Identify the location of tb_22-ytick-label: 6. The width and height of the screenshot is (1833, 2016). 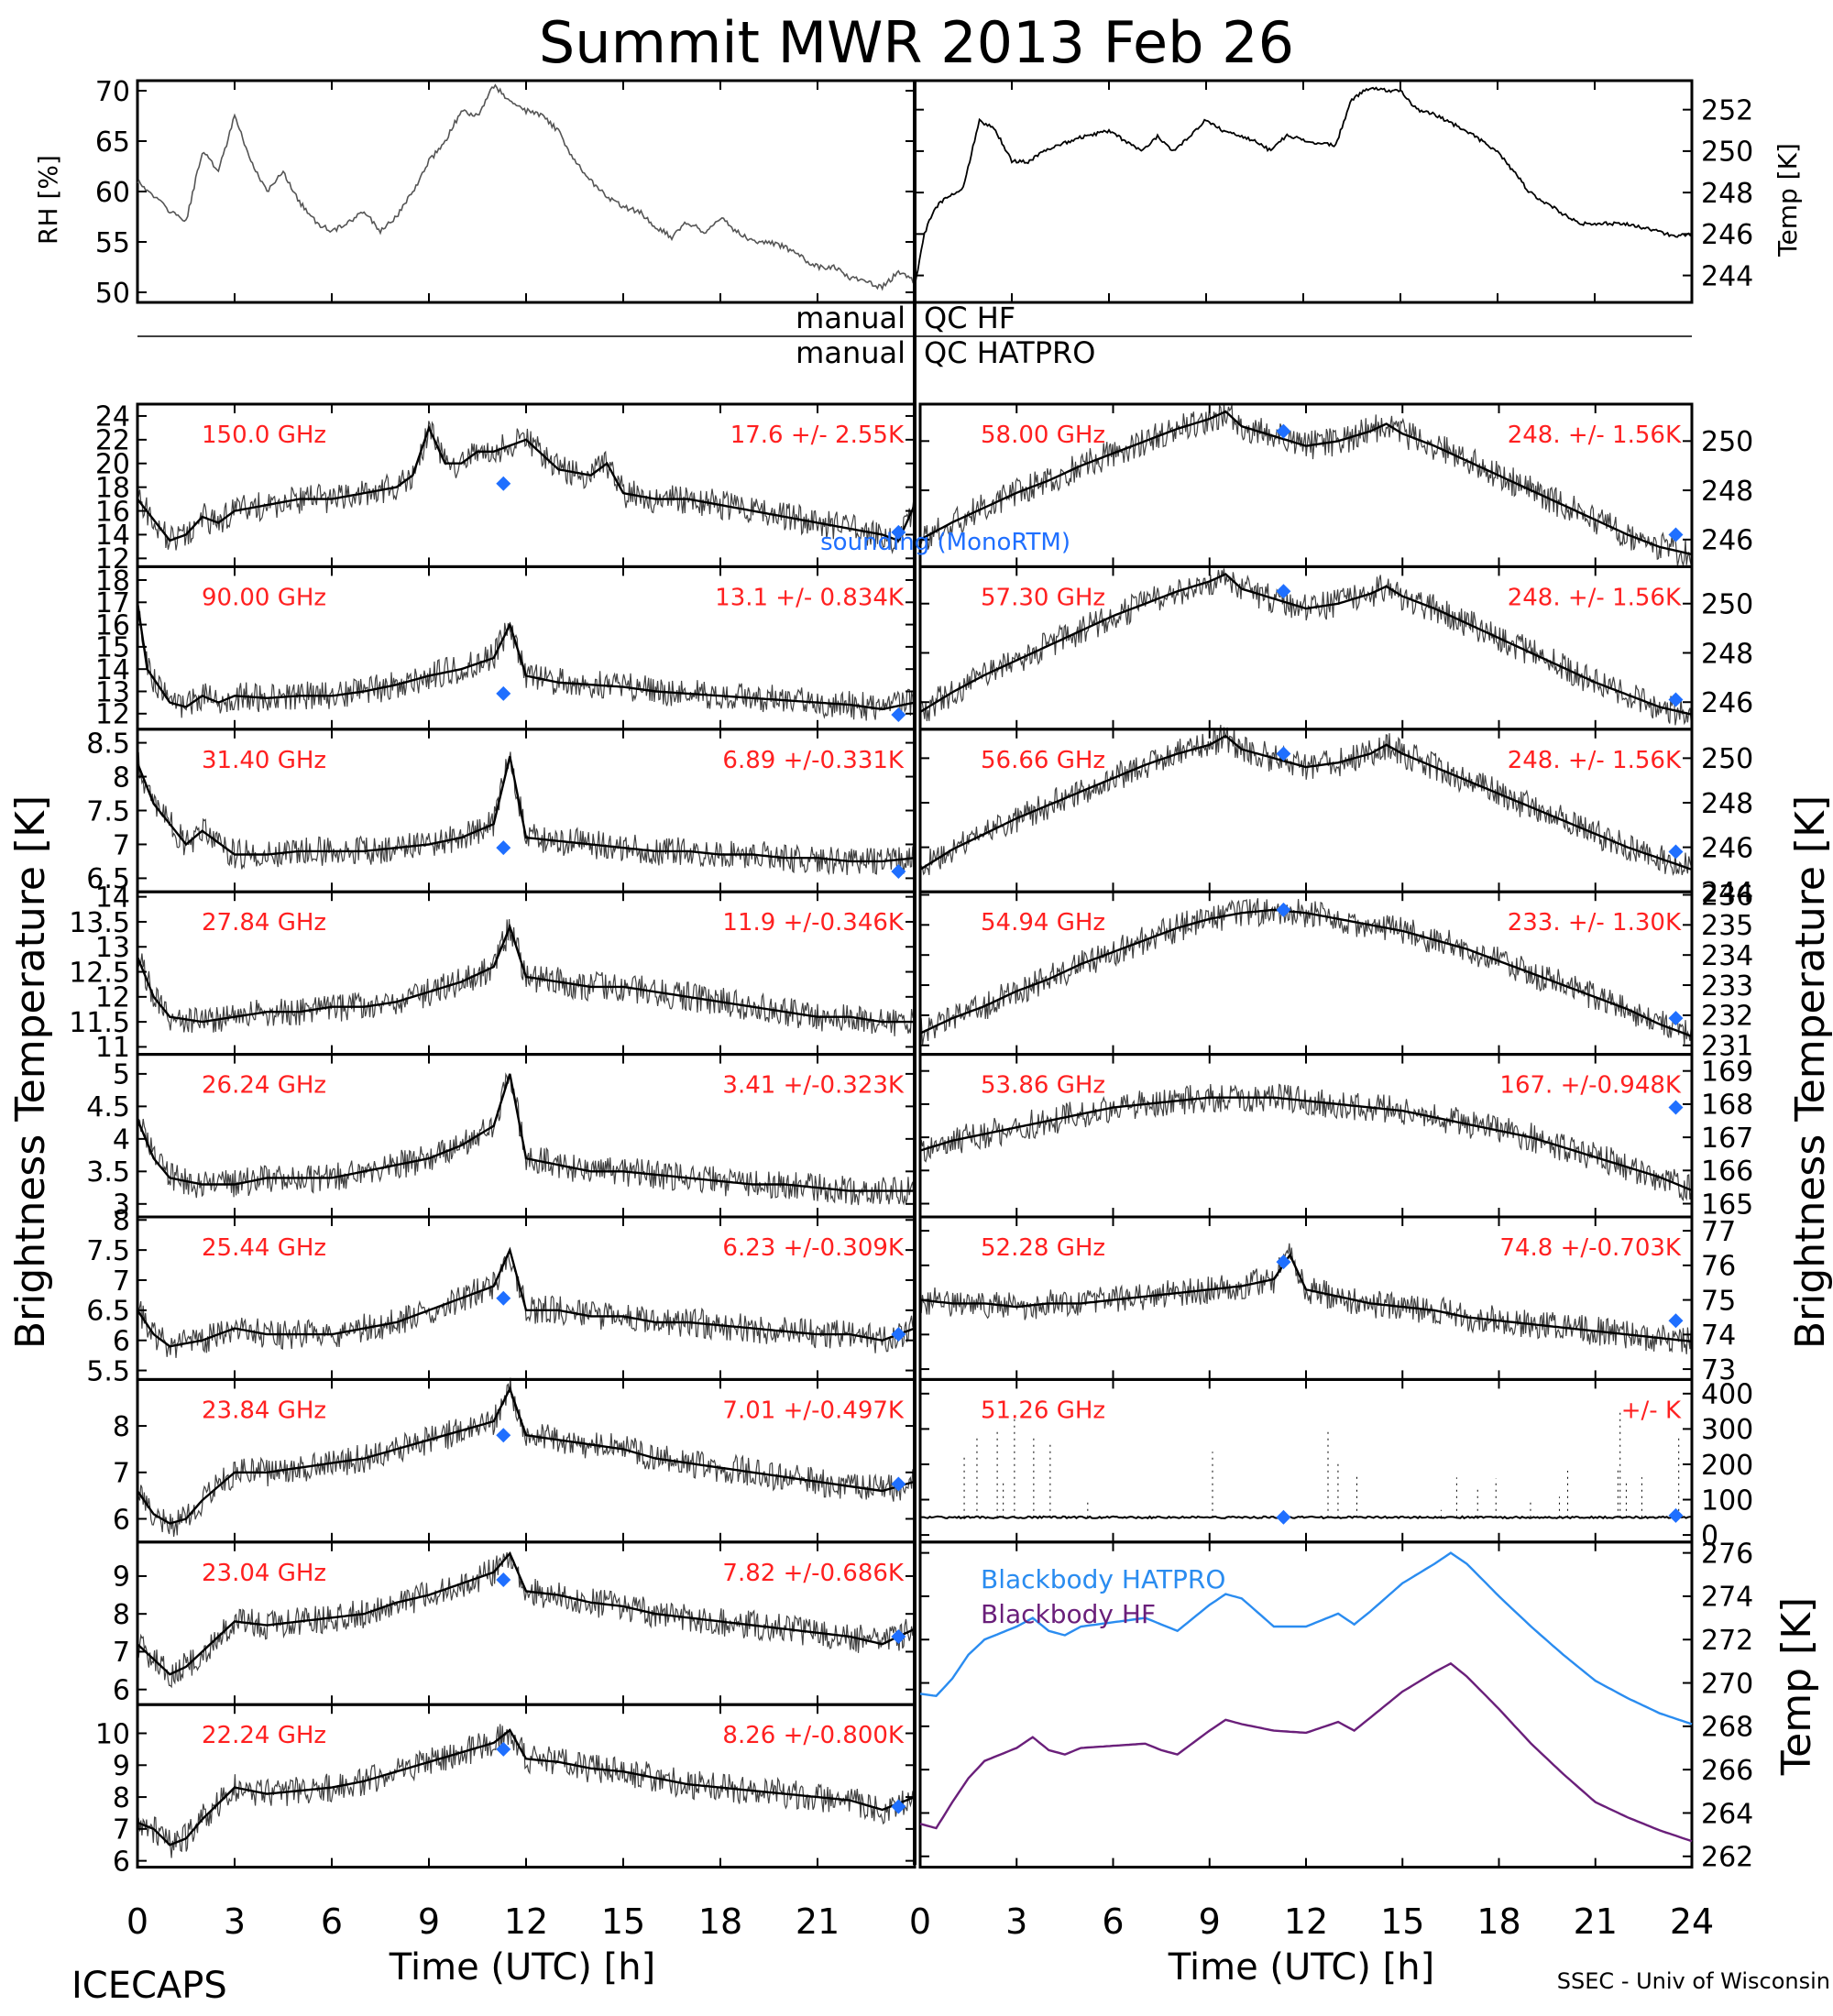
(121, 1862).